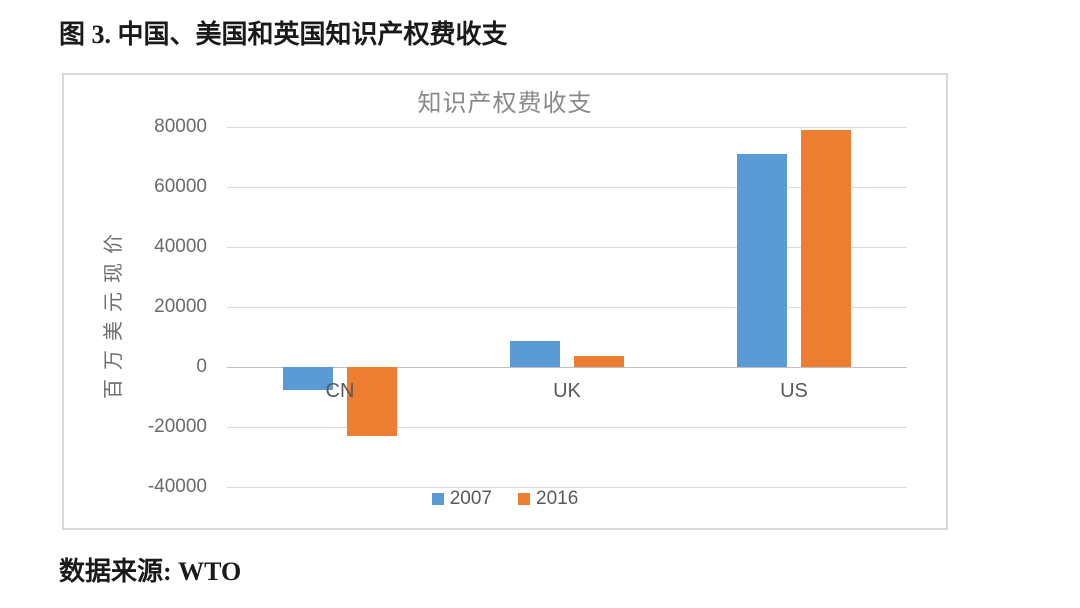 The width and height of the screenshot is (1080, 608). Describe the element at coordinates (340, 391) in the screenshot. I see `x-axis-category-label: CN` at that location.